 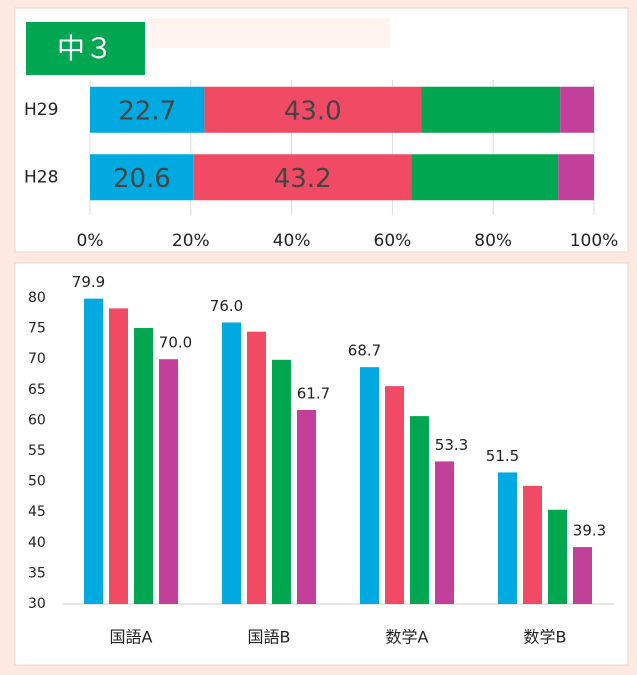 What do you see at coordinates (407, 637) in the screenshot?
I see `x-tick-label: 数学A` at bounding box center [407, 637].